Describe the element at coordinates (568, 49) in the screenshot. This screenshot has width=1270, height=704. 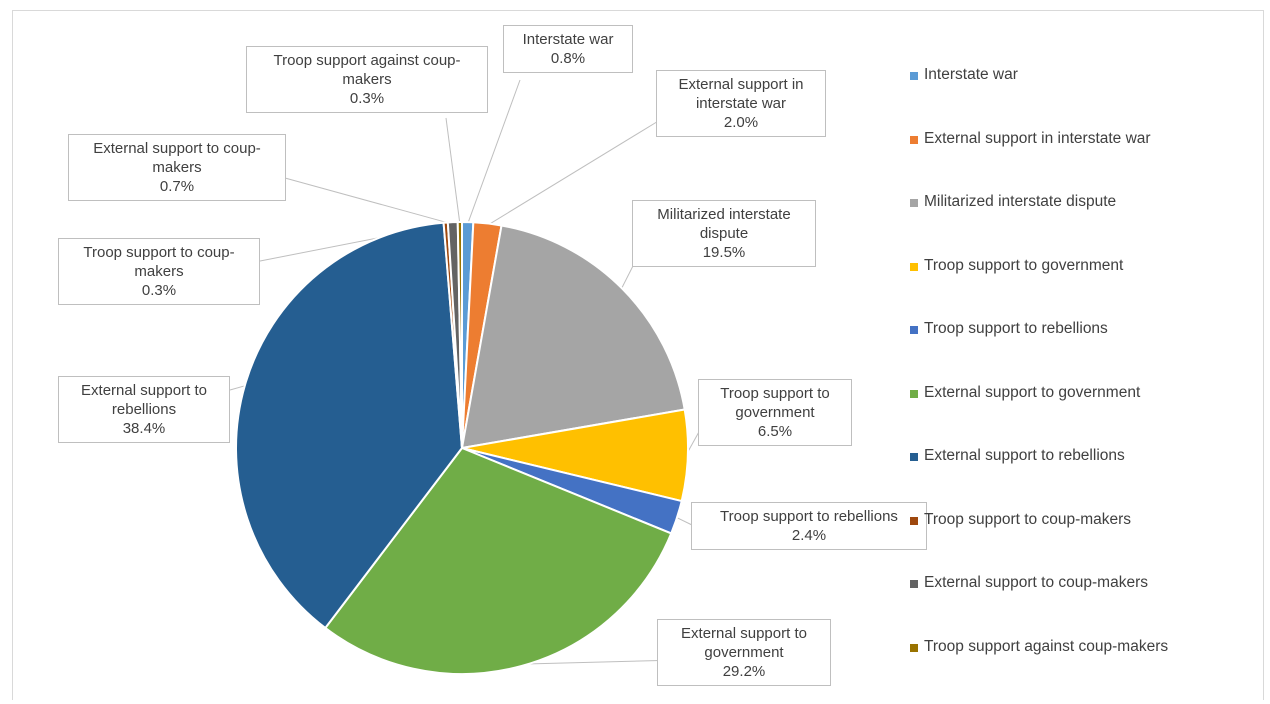
I see `data-label-interstate-war: Interstate war 0.8%` at that location.